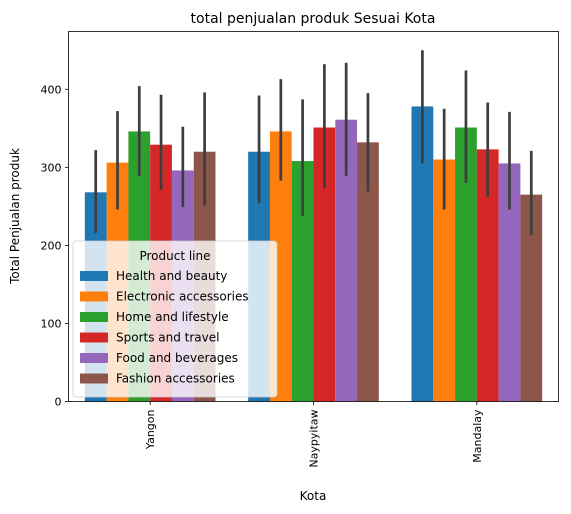 This screenshot has height=514, width=571. What do you see at coordinates (51, 89) in the screenshot?
I see `y-tick-label: 400` at bounding box center [51, 89].